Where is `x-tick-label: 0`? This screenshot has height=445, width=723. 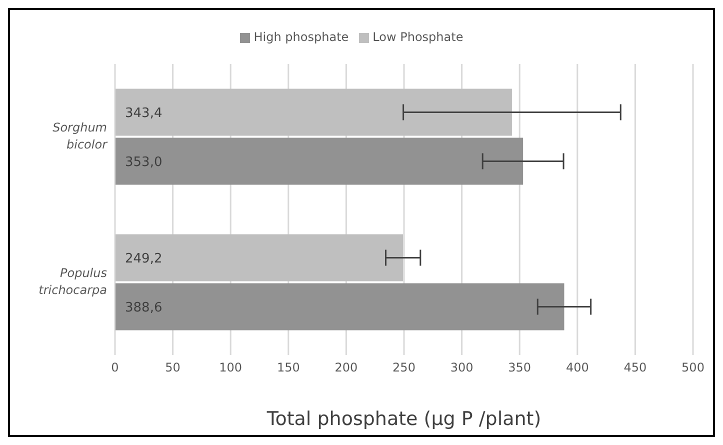
x-tick-label: 0 is located at coordinates (115, 367).